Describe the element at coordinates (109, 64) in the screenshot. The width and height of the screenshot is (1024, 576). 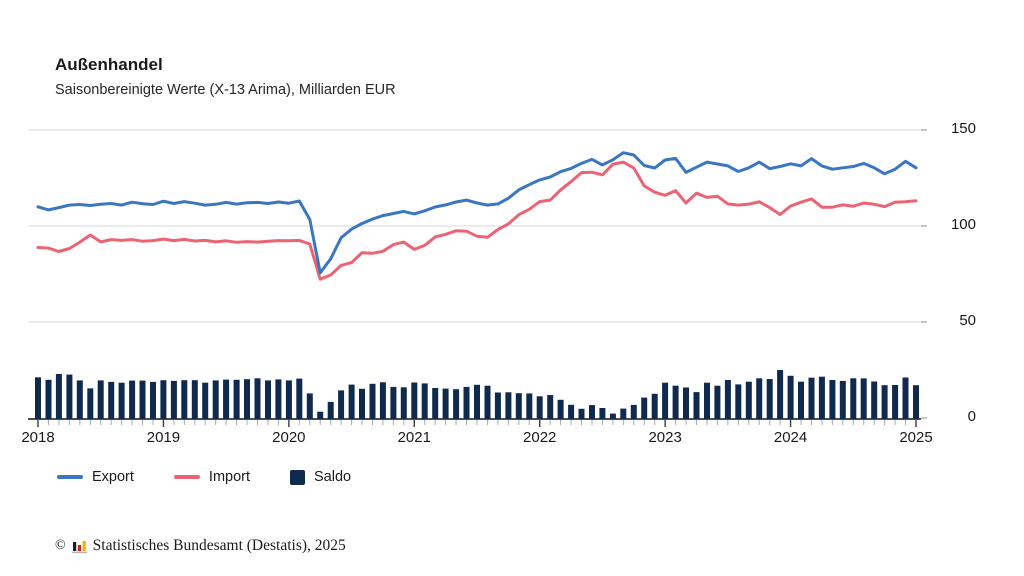
I see `chart-title: Außenhandel` at that location.